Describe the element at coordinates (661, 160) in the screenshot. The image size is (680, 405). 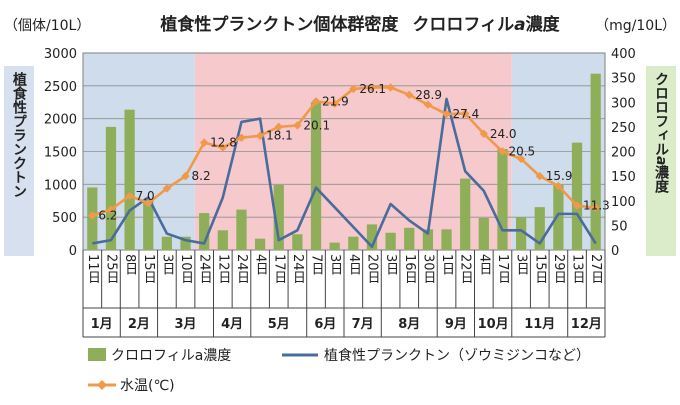
I see `right-axis-title-part: a` at that location.